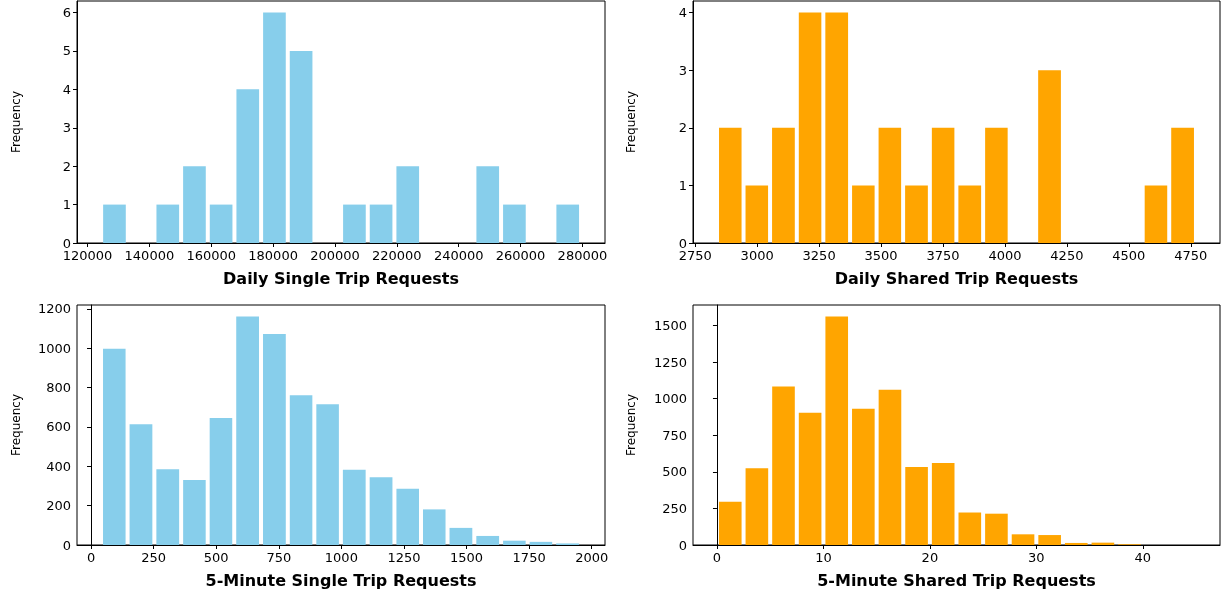  What do you see at coordinates (211, 255) in the screenshot?
I see `x-tick-label: 160000` at bounding box center [211, 255].